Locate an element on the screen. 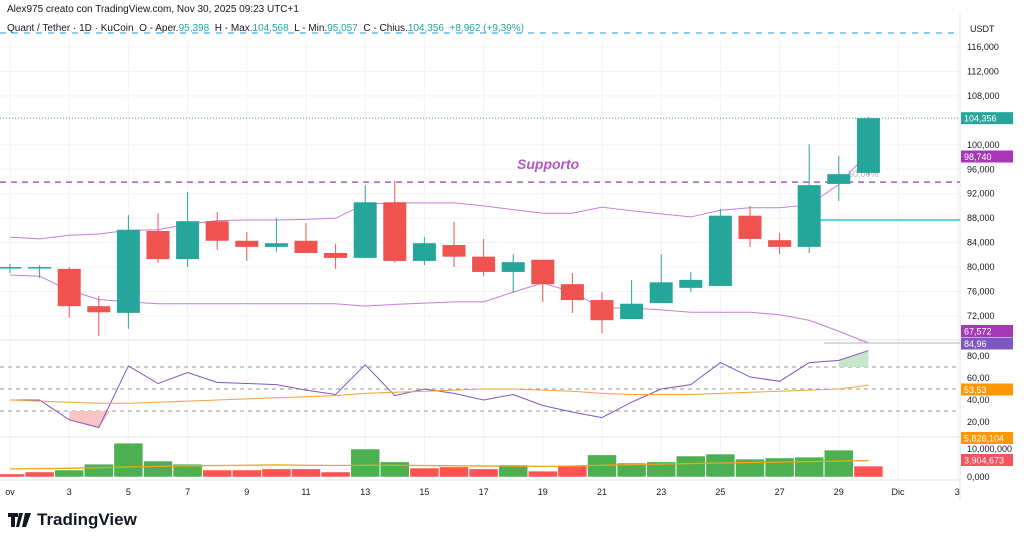 The image size is (1024, 539). tradingview-logo: TradingView is located at coordinates (72, 520).